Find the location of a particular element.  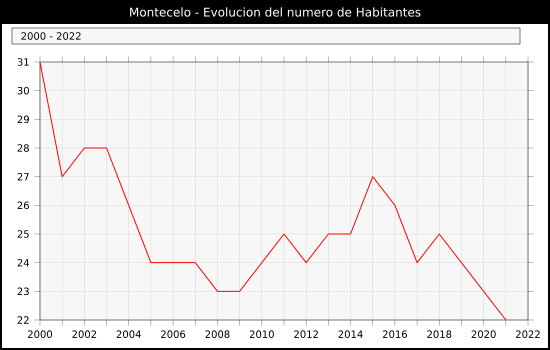

y-tick-label: 25 is located at coordinates (23, 234).